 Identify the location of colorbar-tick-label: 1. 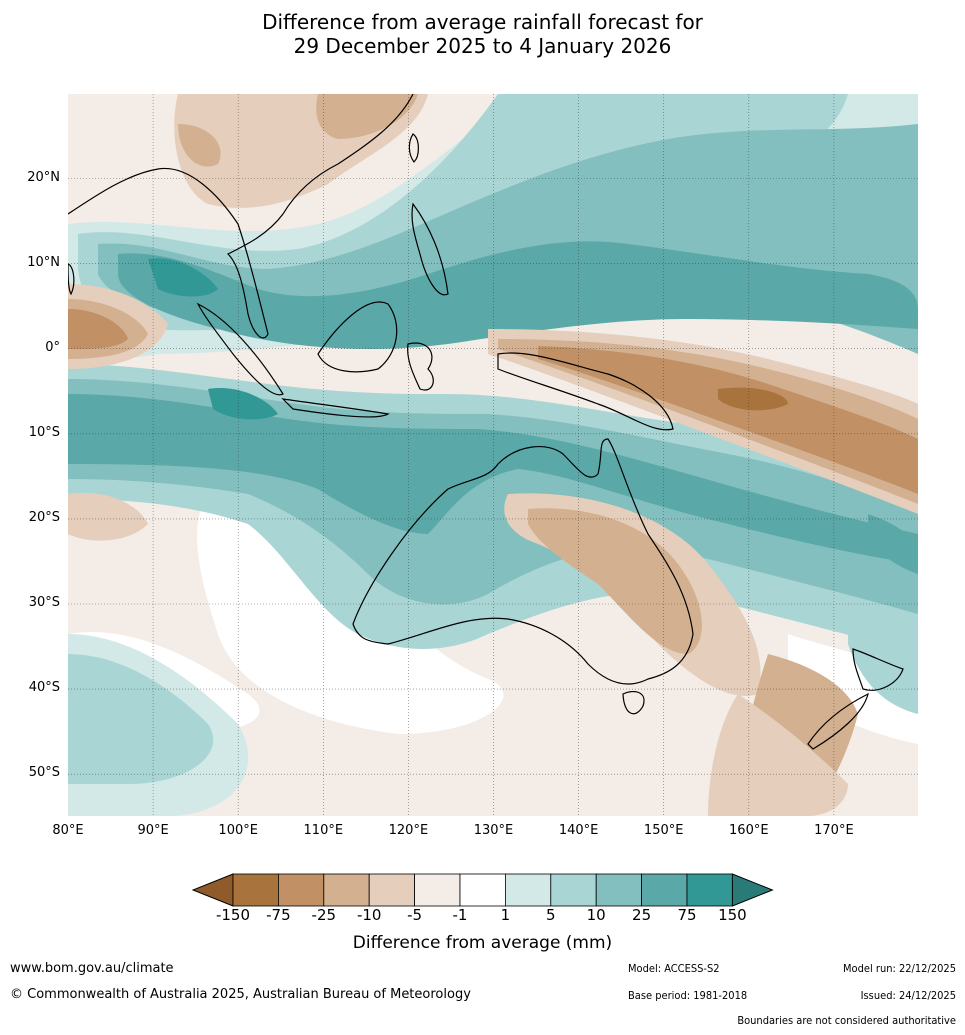
(505, 915).